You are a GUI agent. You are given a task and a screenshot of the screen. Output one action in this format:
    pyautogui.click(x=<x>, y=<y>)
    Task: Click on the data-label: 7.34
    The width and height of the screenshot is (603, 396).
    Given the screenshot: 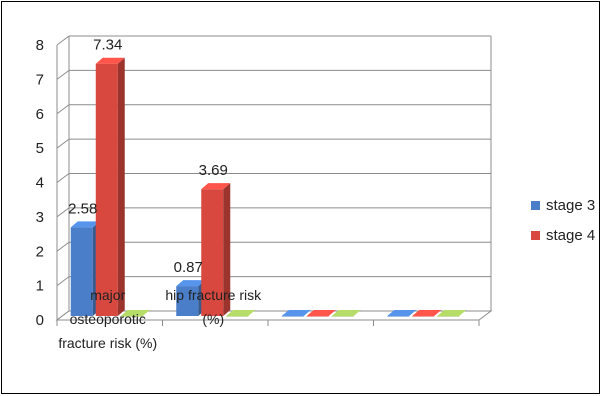 What is the action you would take?
    pyautogui.click(x=107, y=45)
    